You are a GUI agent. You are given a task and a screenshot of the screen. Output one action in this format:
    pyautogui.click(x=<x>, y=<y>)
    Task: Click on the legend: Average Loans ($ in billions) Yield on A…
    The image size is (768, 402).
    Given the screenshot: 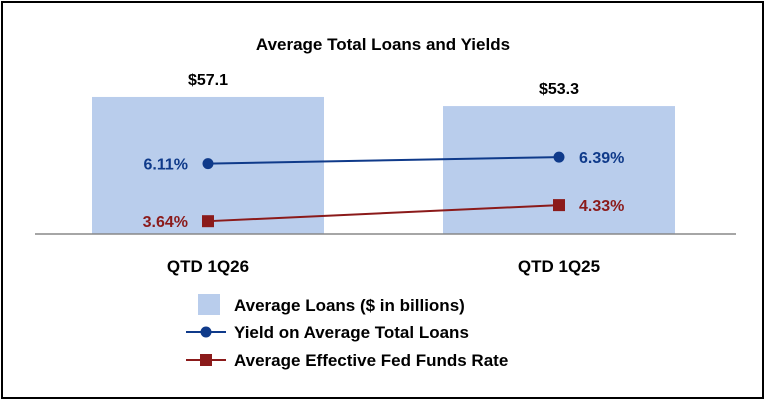 What is the action you would take?
    pyautogui.click(x=347, y=332)
    